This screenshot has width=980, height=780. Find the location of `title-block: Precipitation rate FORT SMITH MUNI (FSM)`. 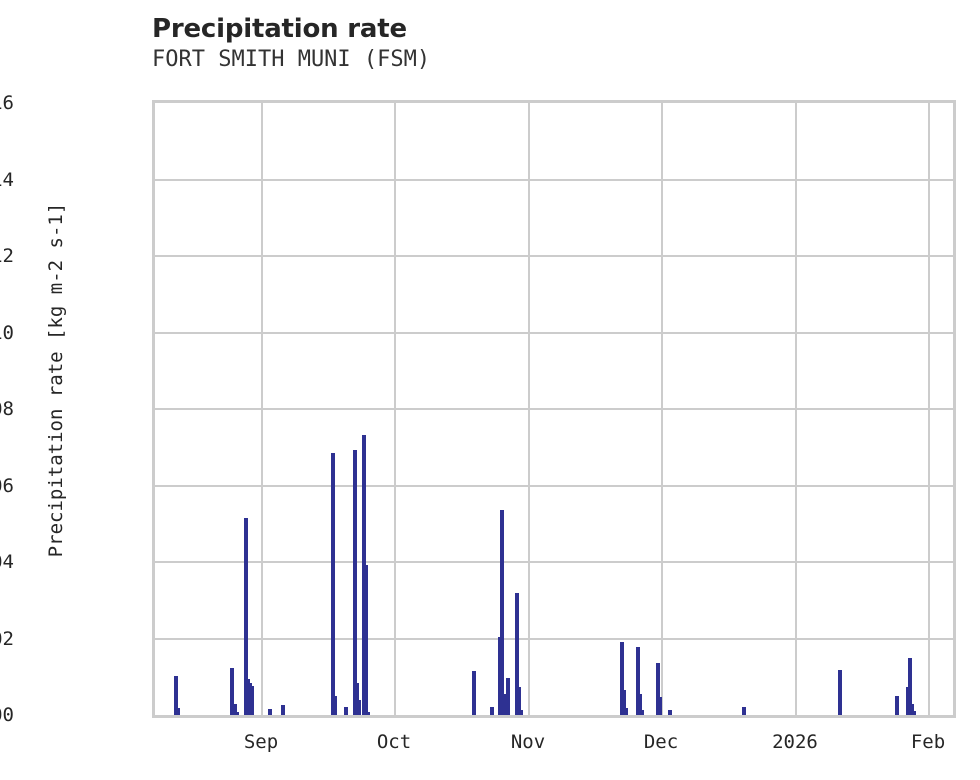

title-block: Precipitation rate FORT SMITH MUNI (FSM) is located at coordinates (502, 44).